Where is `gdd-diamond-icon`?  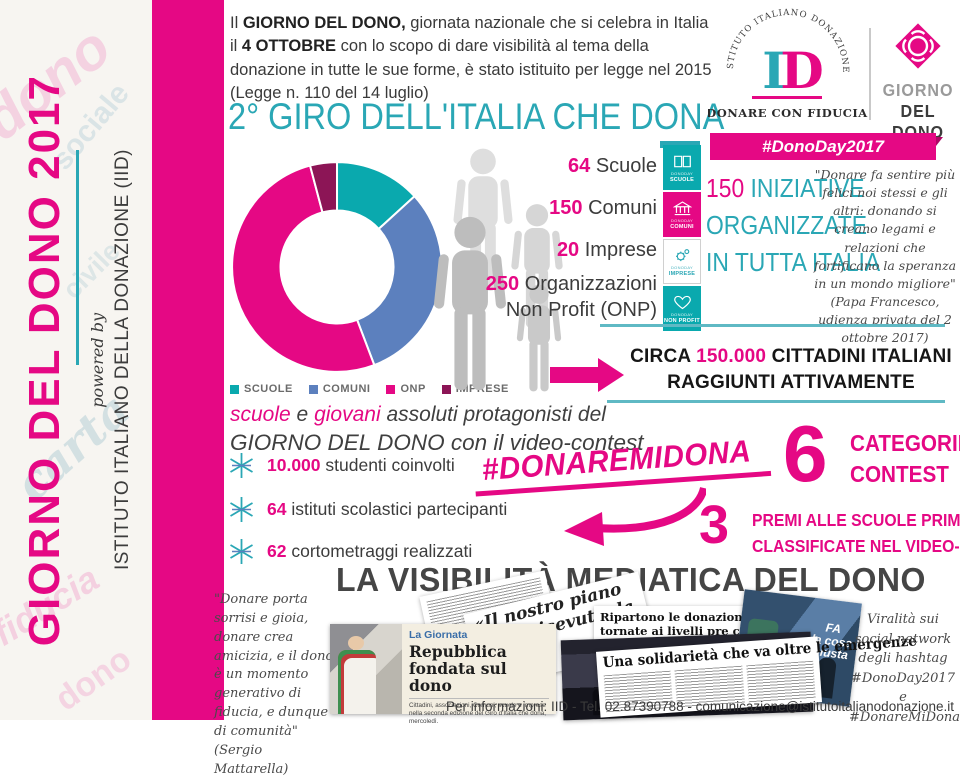
gdd-diamond-icon is located at coordinates (918, 46).